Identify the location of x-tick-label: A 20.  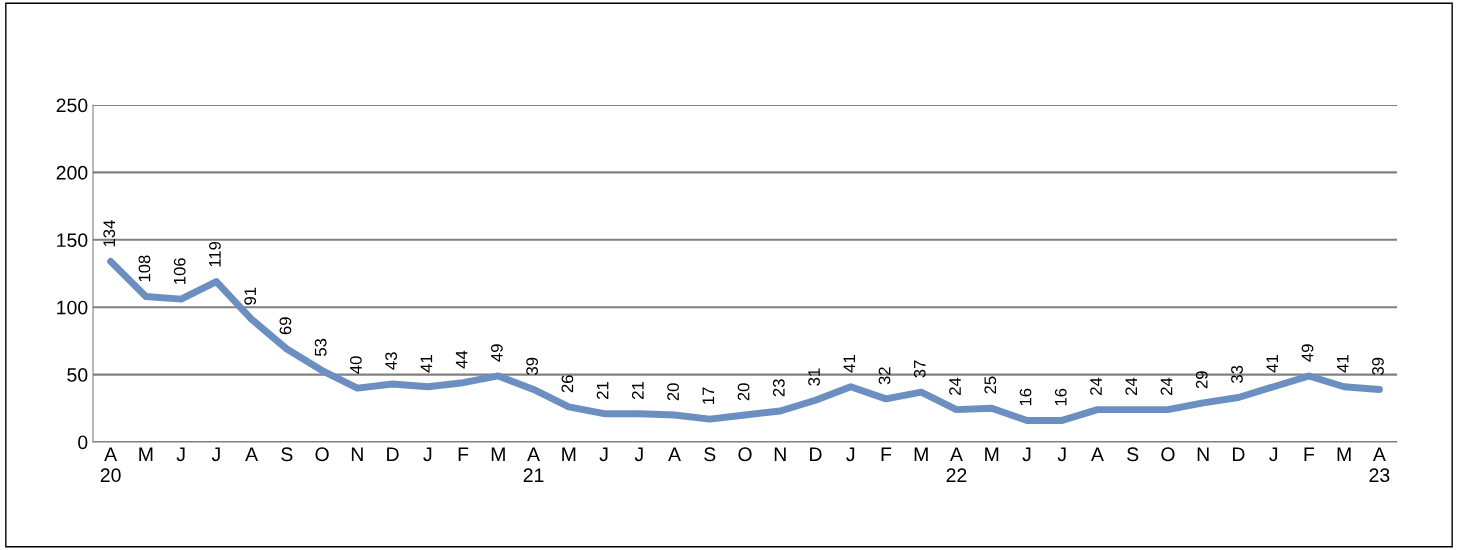
(110, 465).